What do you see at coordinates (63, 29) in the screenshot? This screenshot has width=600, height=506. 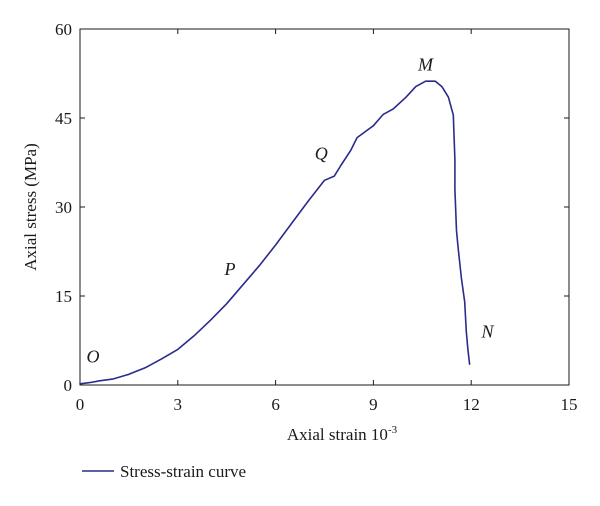 I see `y-tick-label: 60` at bounding box center [63, 29].